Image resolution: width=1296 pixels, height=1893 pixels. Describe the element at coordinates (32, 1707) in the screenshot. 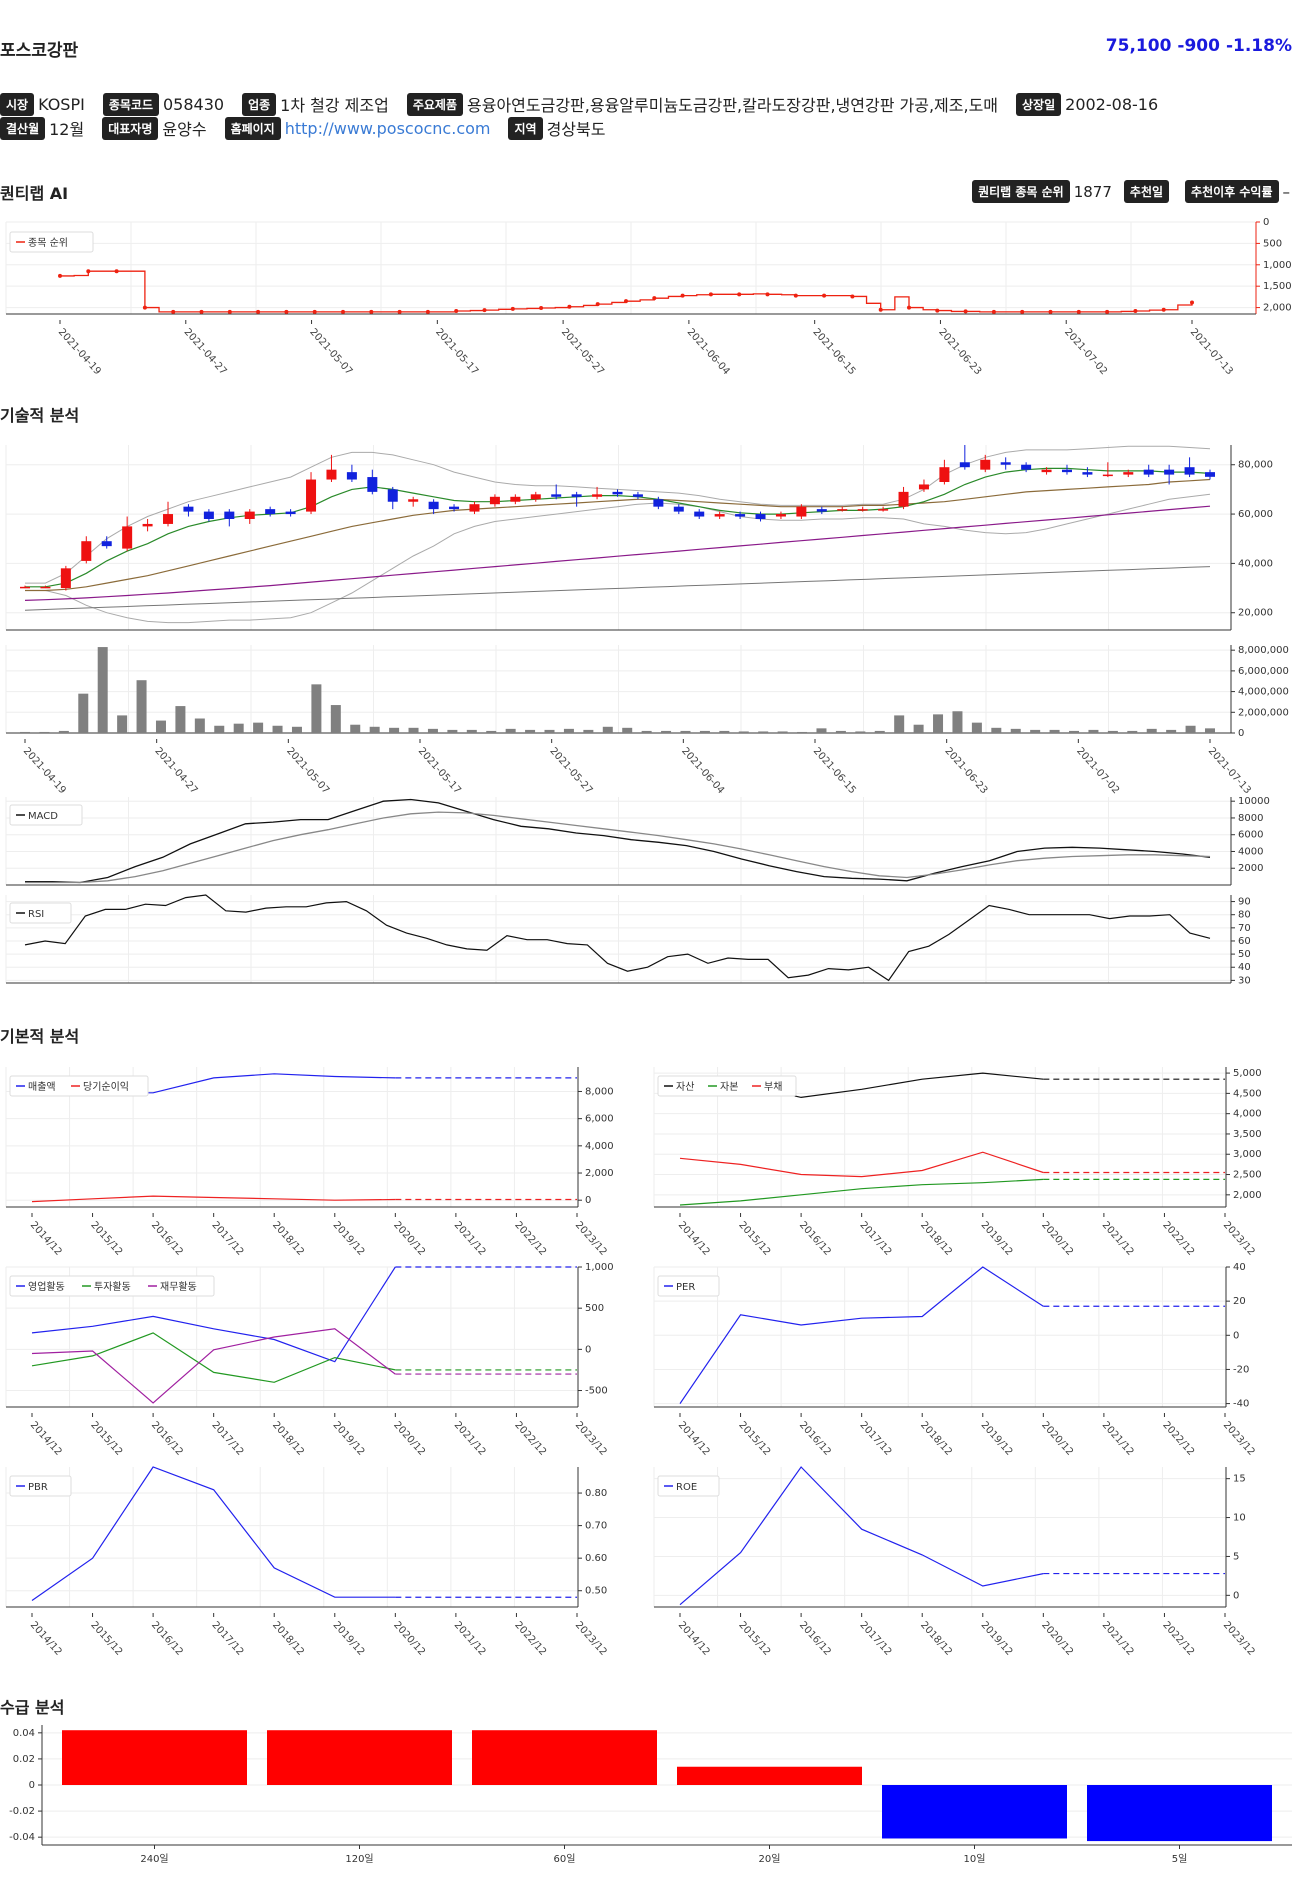

I see `section-supply-title: 수급 분석` at that location.